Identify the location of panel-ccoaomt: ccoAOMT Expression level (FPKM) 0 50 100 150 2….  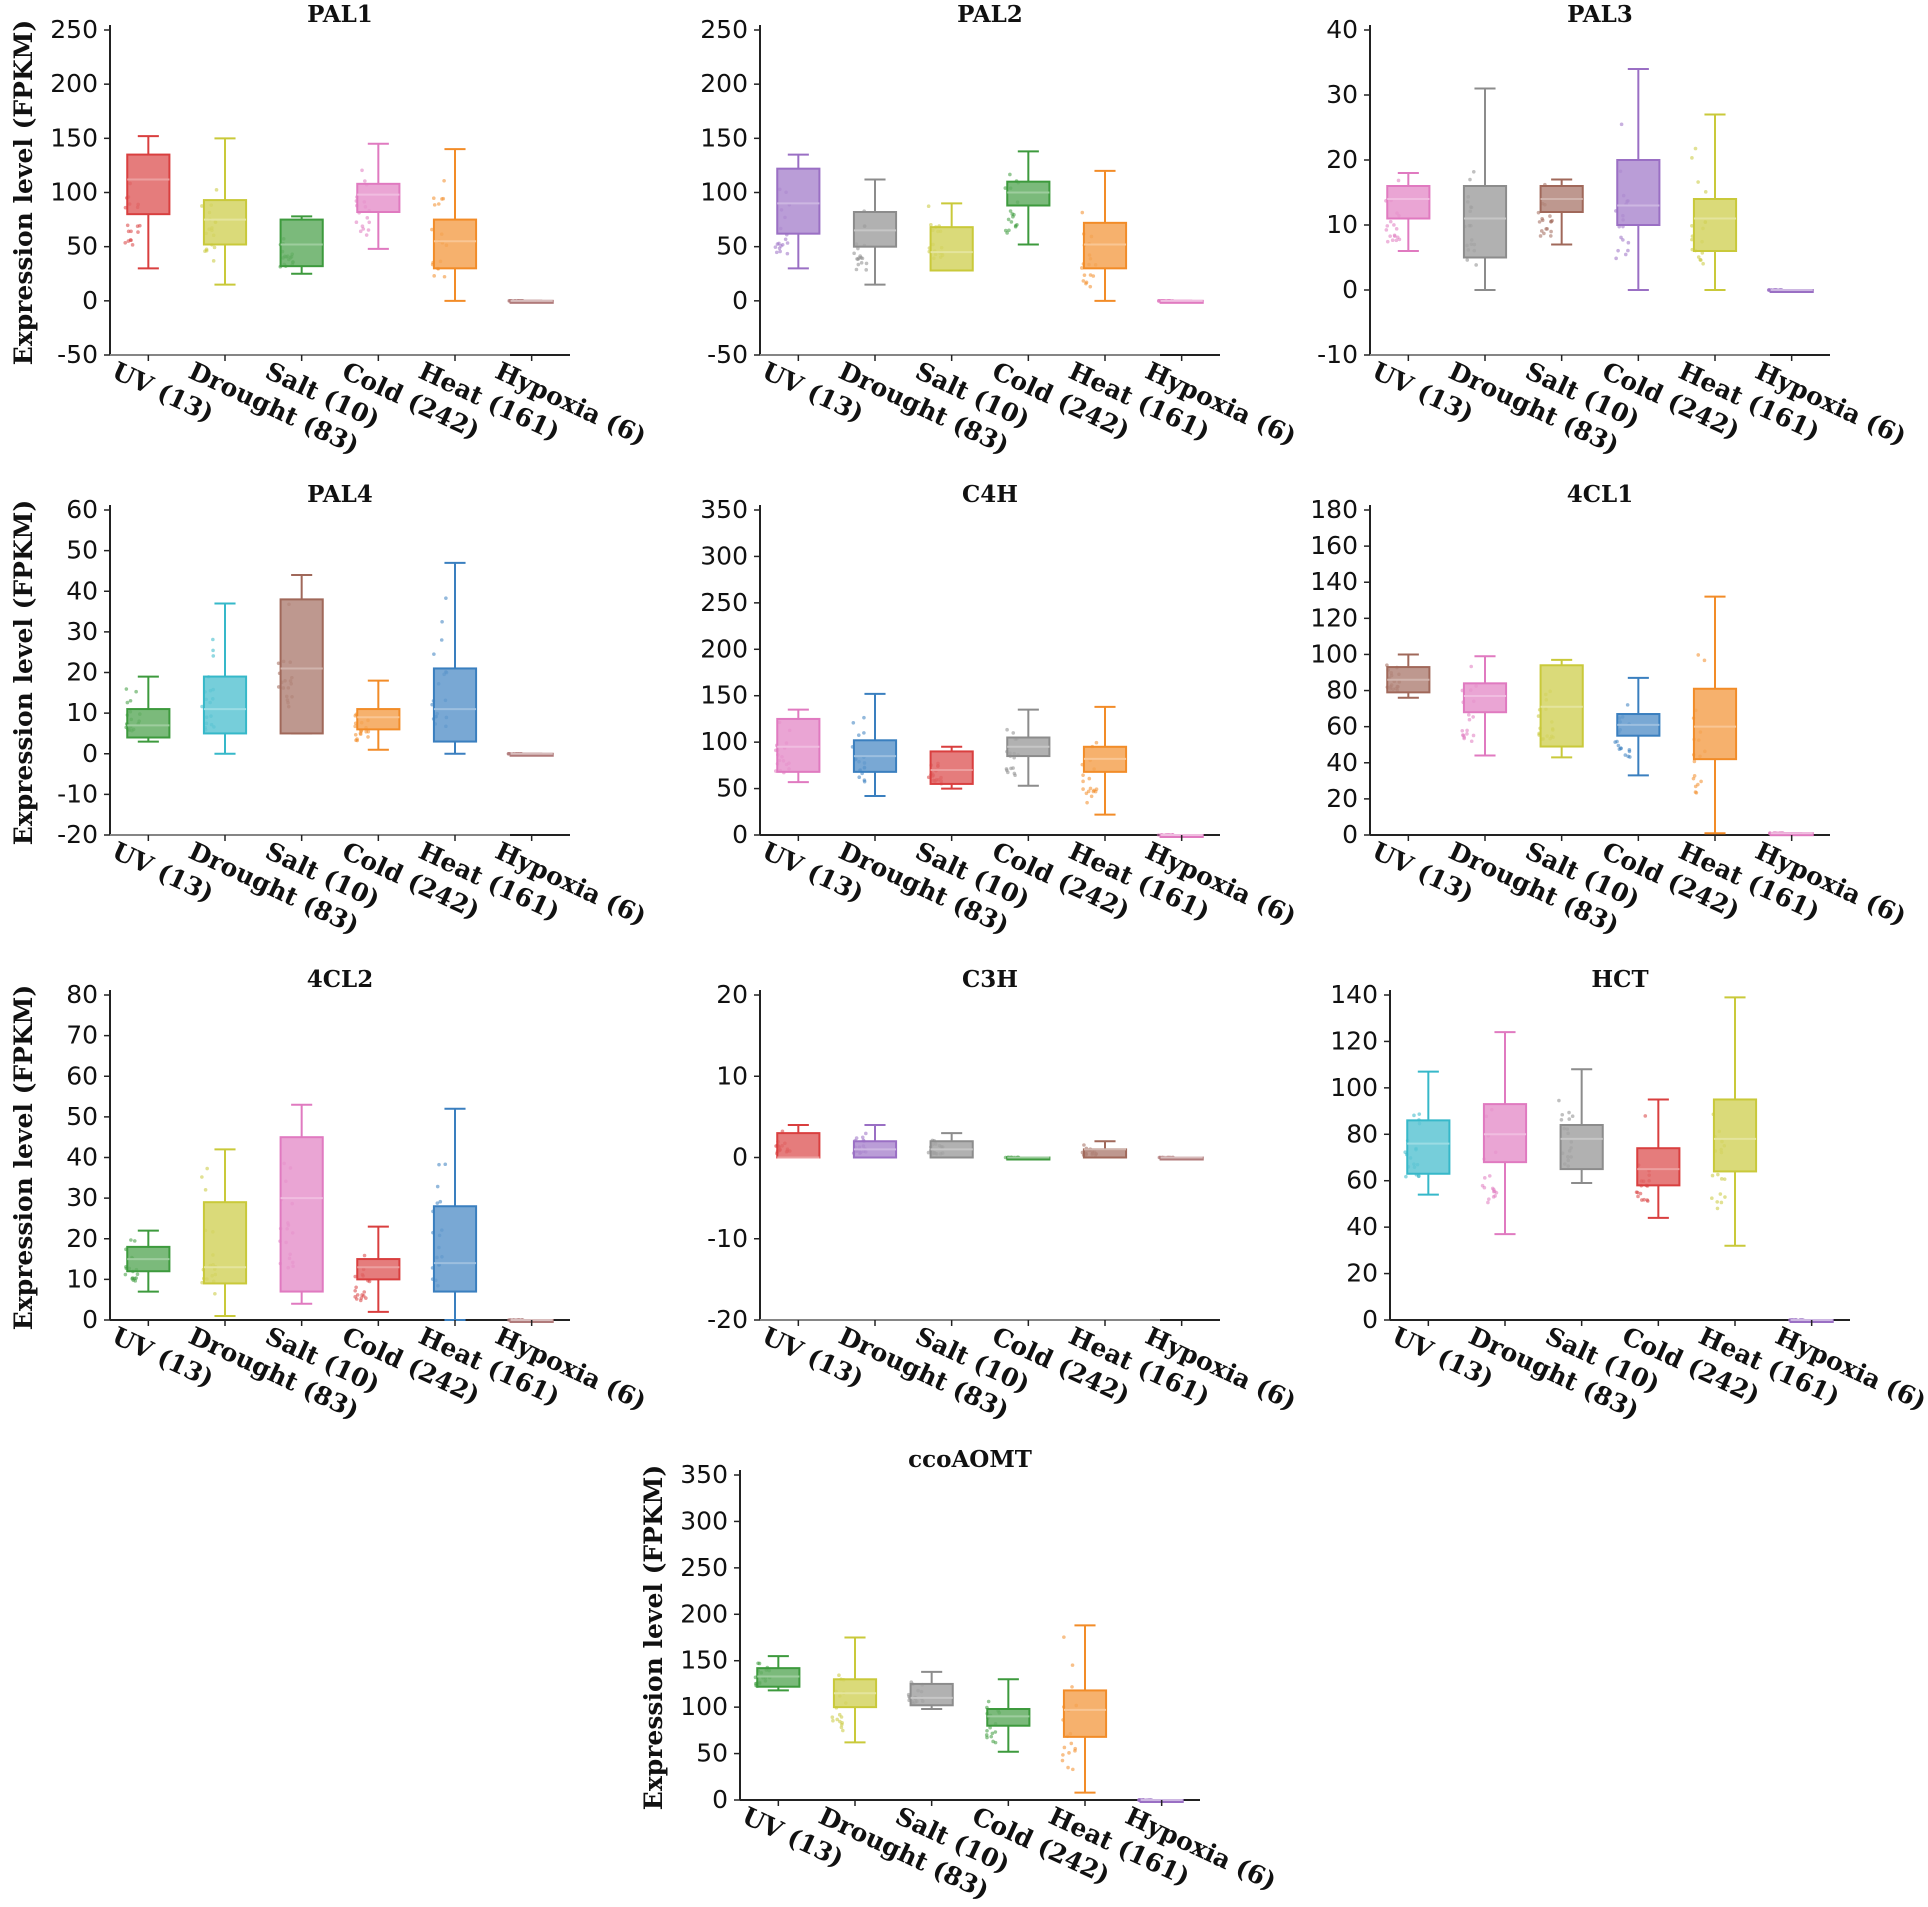
(960, 1675).